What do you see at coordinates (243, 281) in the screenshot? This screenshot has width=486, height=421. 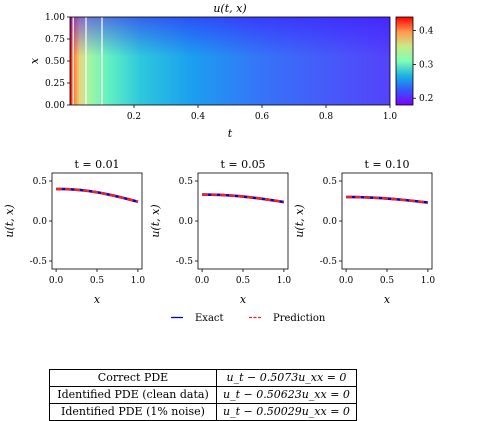 I see `slice-x-tick-label-t005: 0.5` at bounding box center [243, 281].